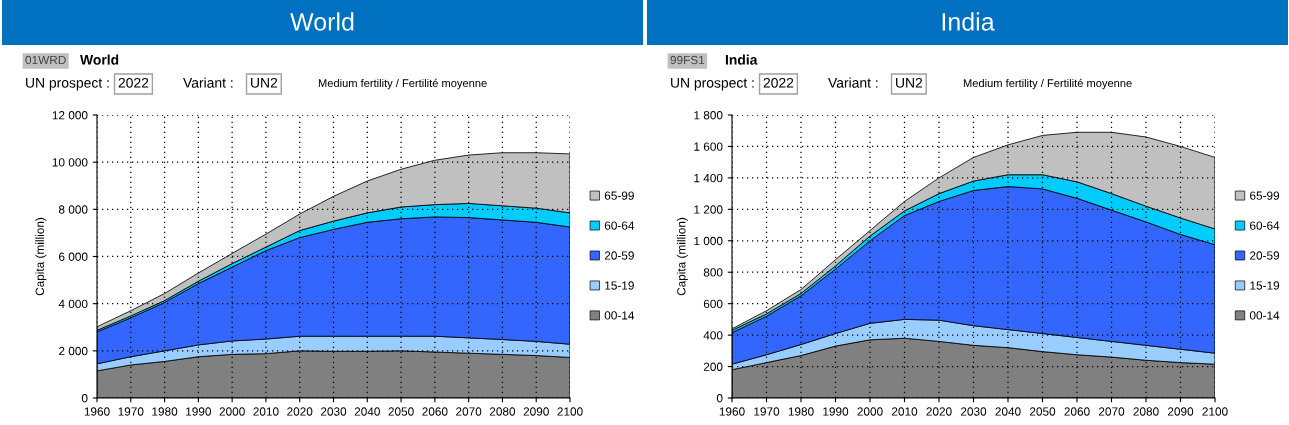 This screenshot has width=1289, height=425. I want to click on y-tick-label: 6 000, so click(73, 256).